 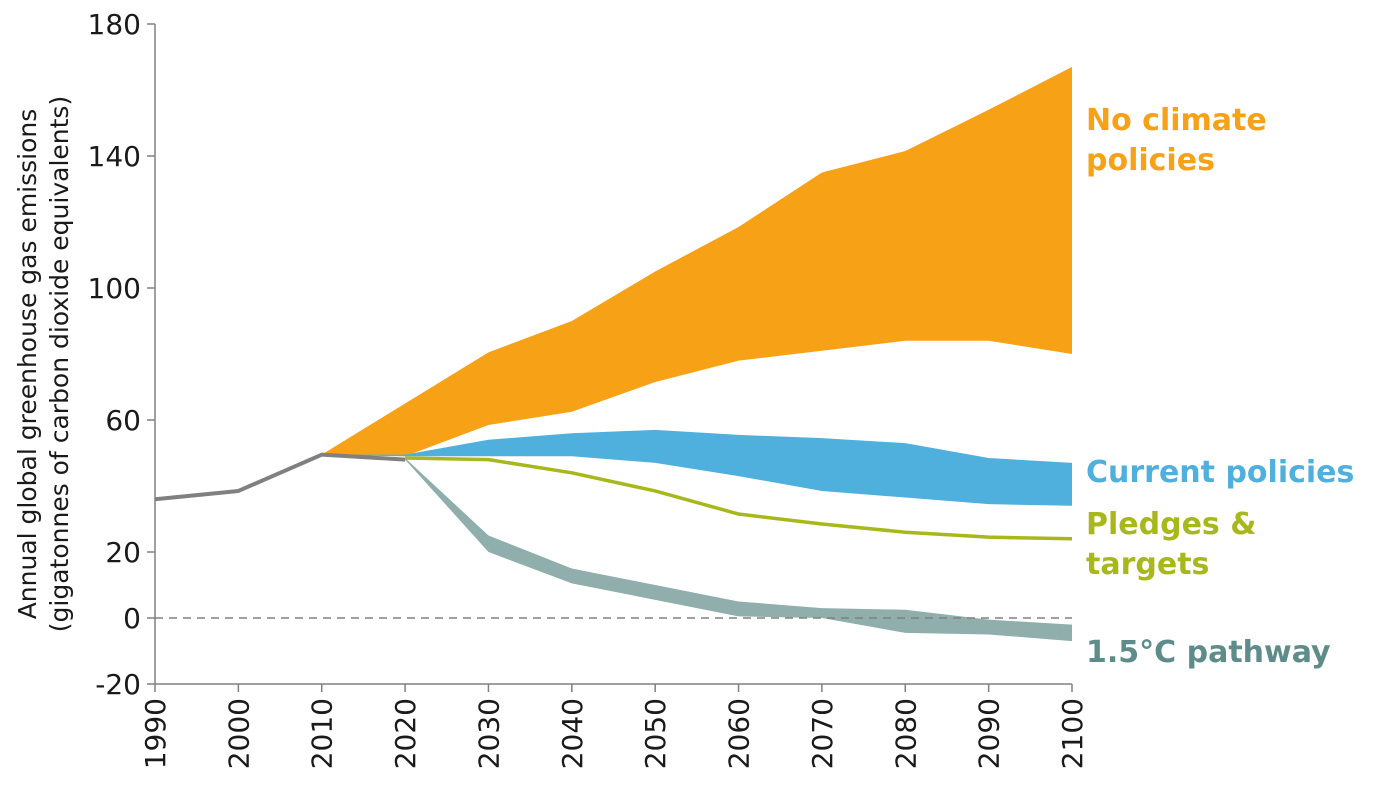 I want to click on 1-5-c-pathway-band, so click(x=738, y=549).